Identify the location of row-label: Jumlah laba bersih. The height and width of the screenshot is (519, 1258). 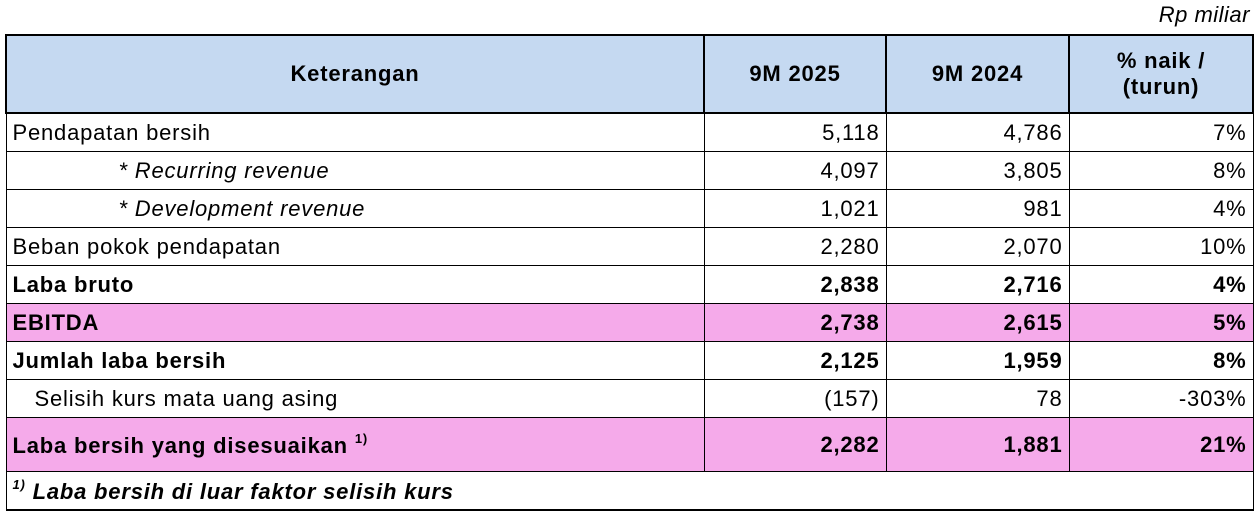
(355, 360).